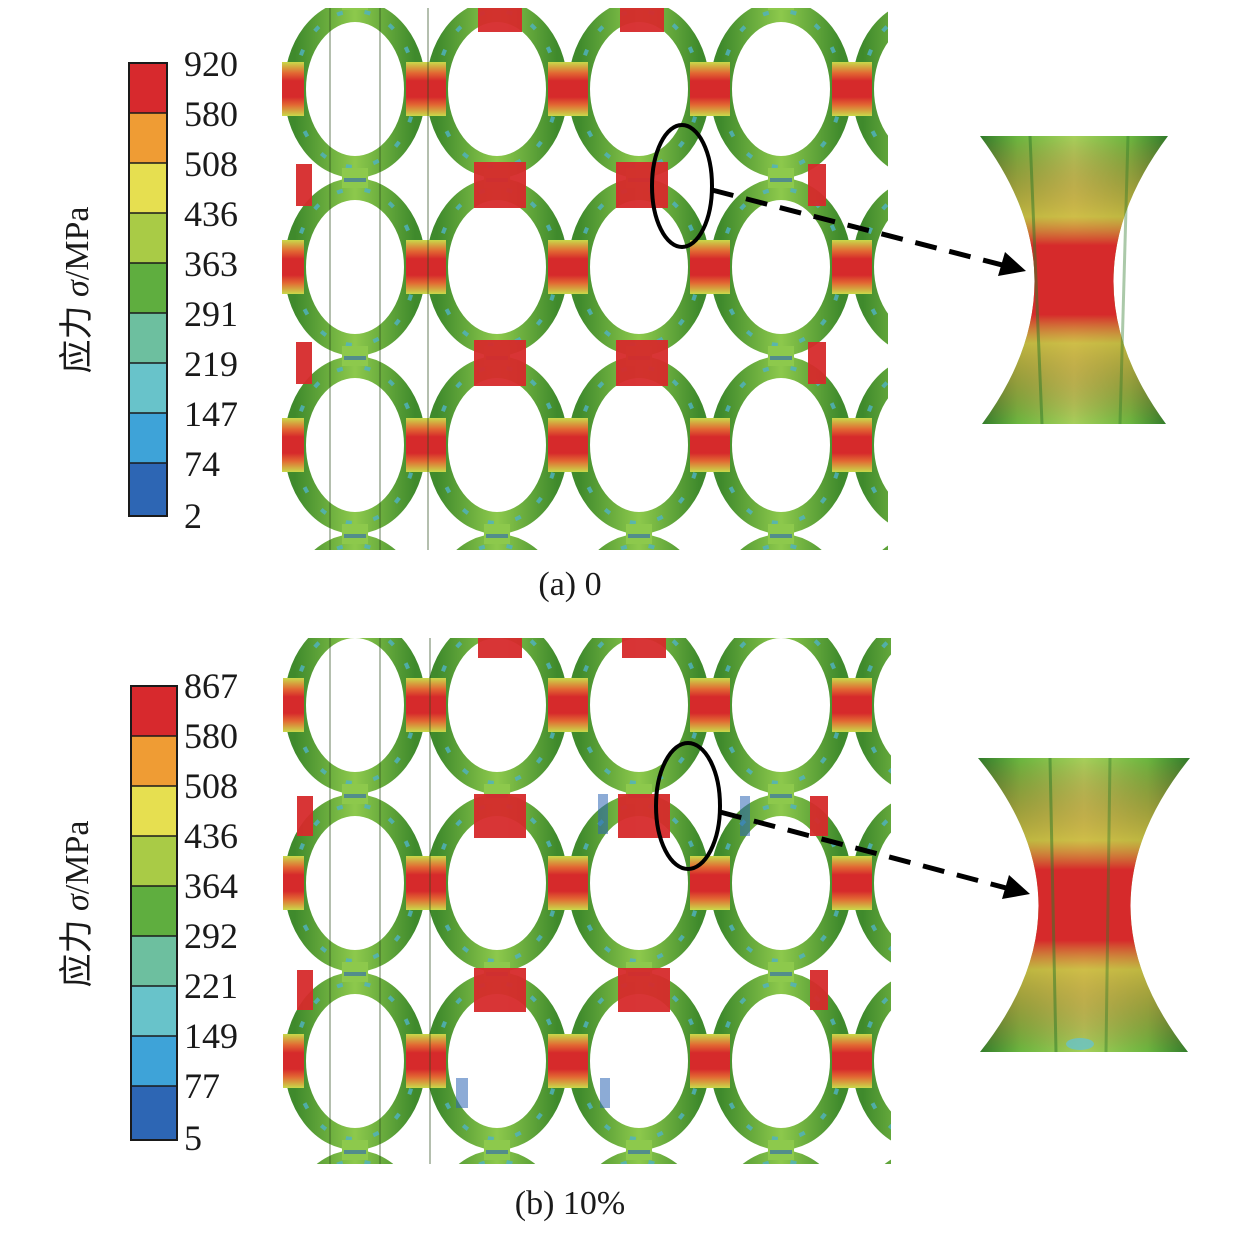 The width and height of the screenshot is (1259, 1233). Describe the element at coordinates (202, 464) in the screenshot. I see `legend-tick-label: 74` at that location.